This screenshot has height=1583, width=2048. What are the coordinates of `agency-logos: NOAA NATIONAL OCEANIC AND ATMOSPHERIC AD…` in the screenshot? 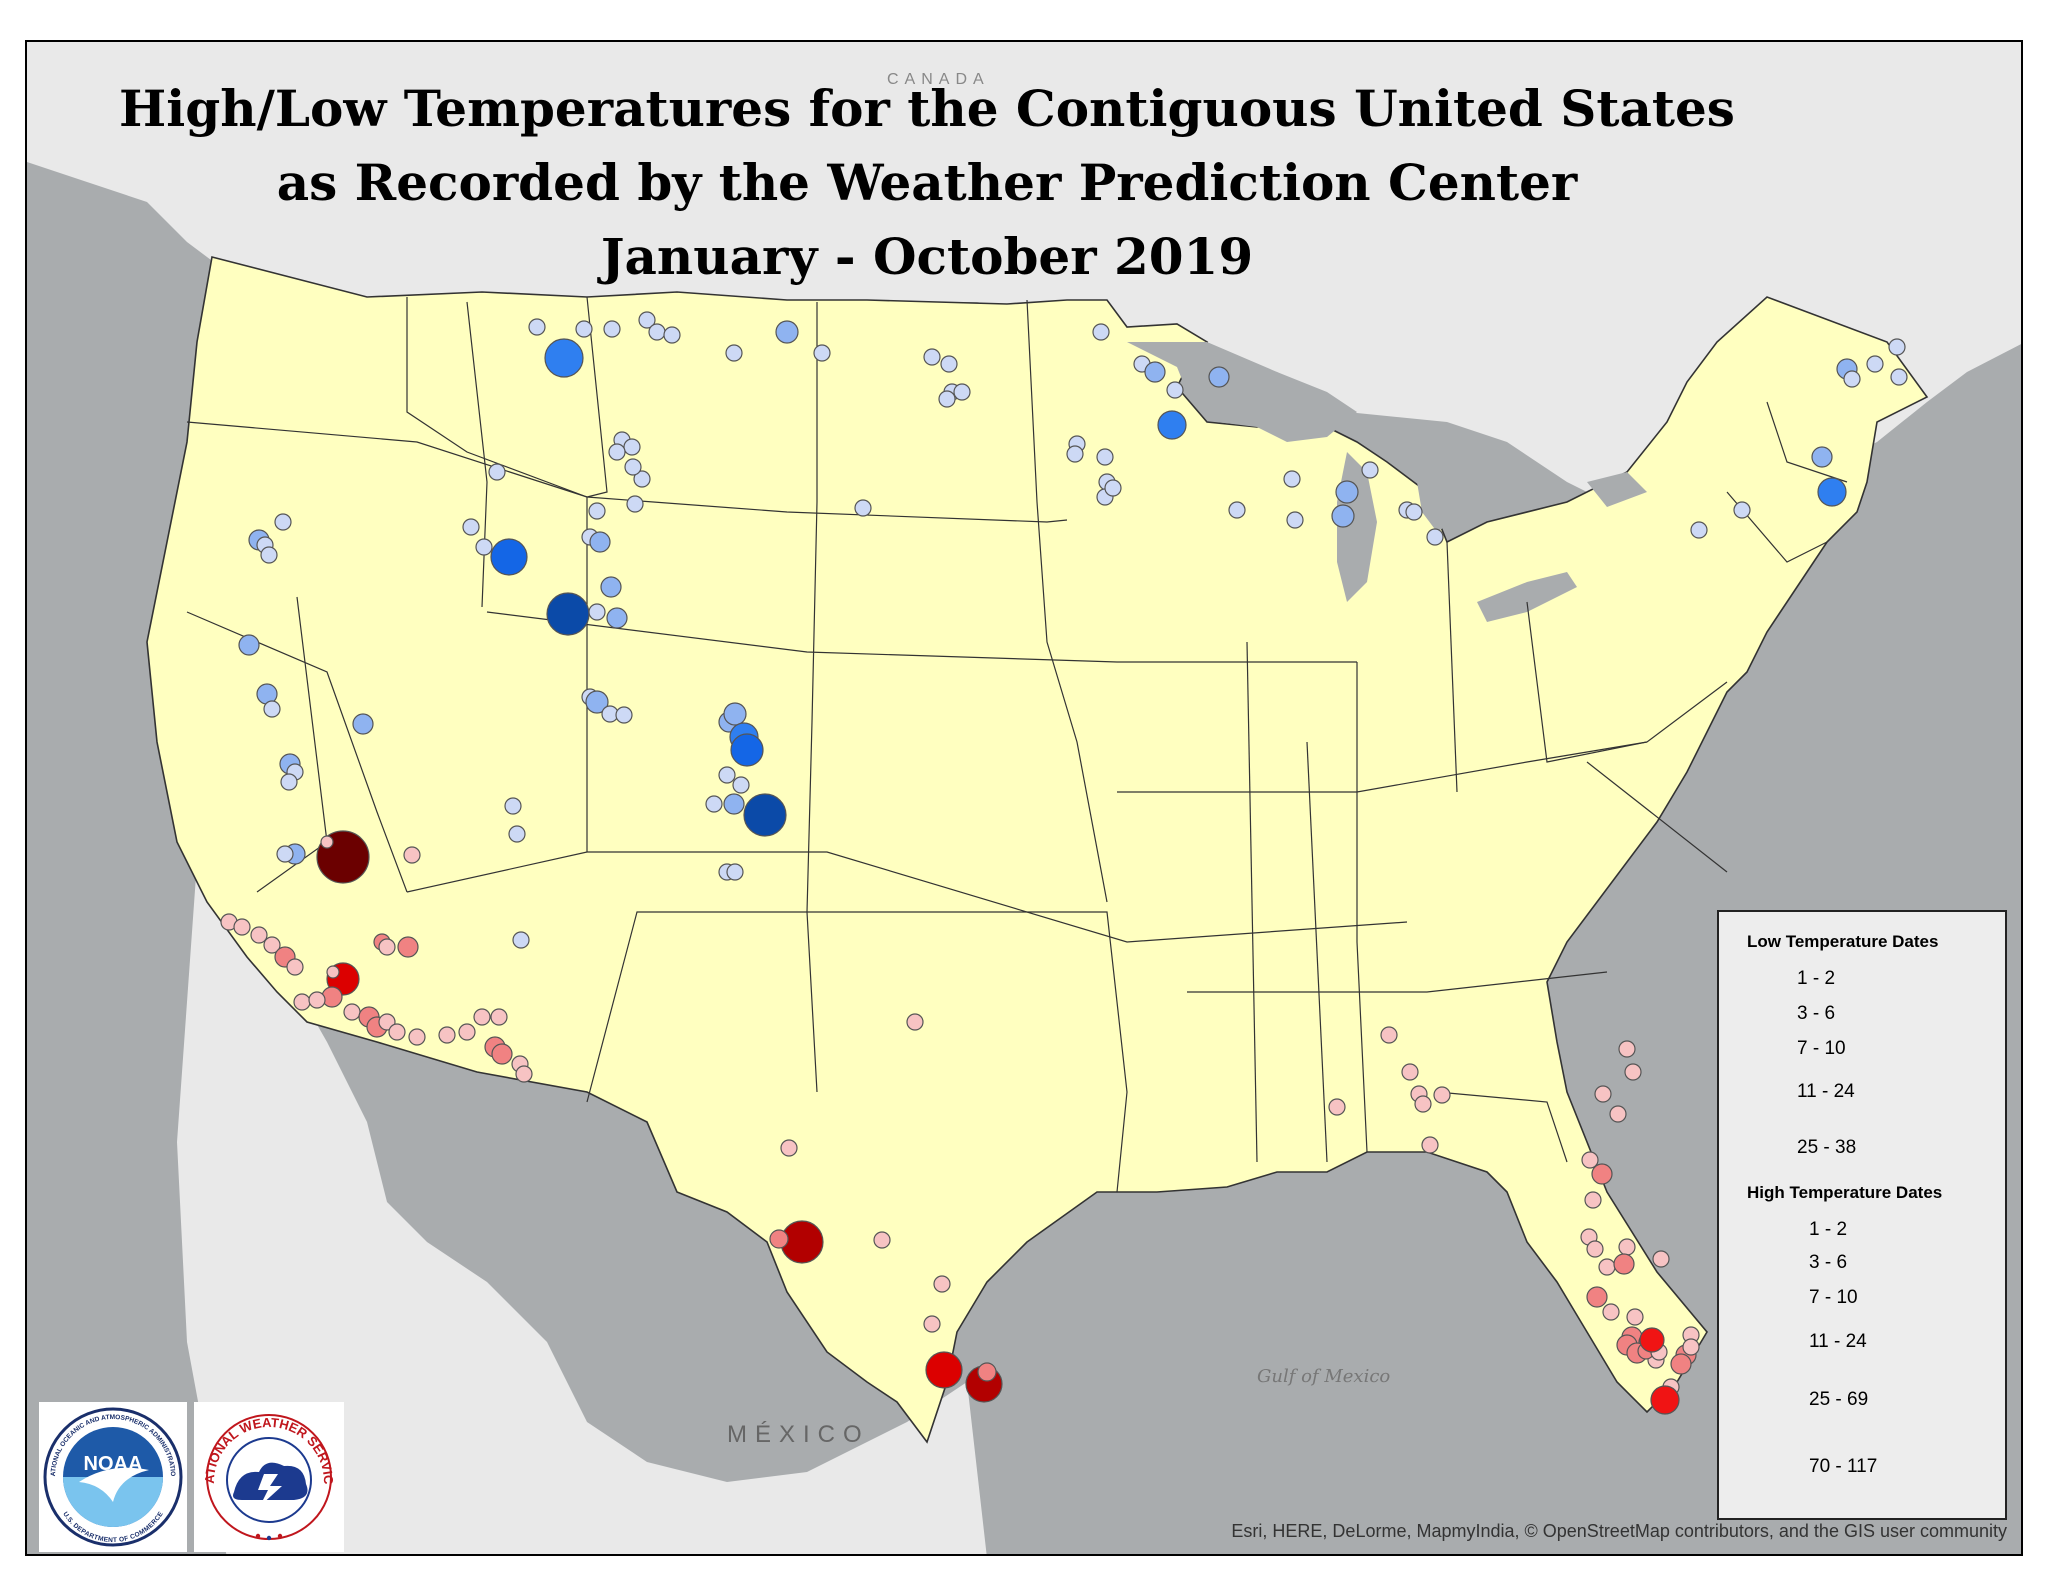 It's located at (208, 1472).